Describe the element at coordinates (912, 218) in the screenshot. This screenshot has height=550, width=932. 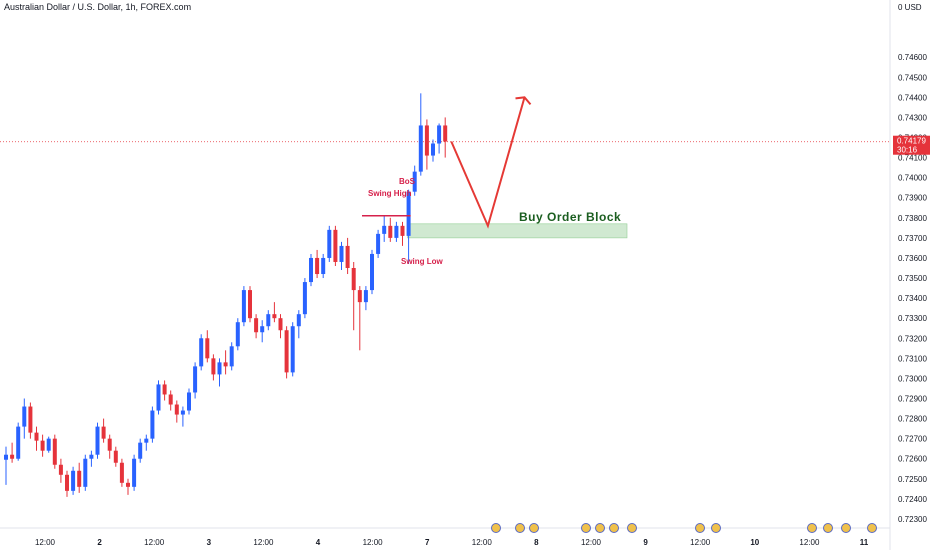
I see `y-tick-label: 0.73800` at that location.